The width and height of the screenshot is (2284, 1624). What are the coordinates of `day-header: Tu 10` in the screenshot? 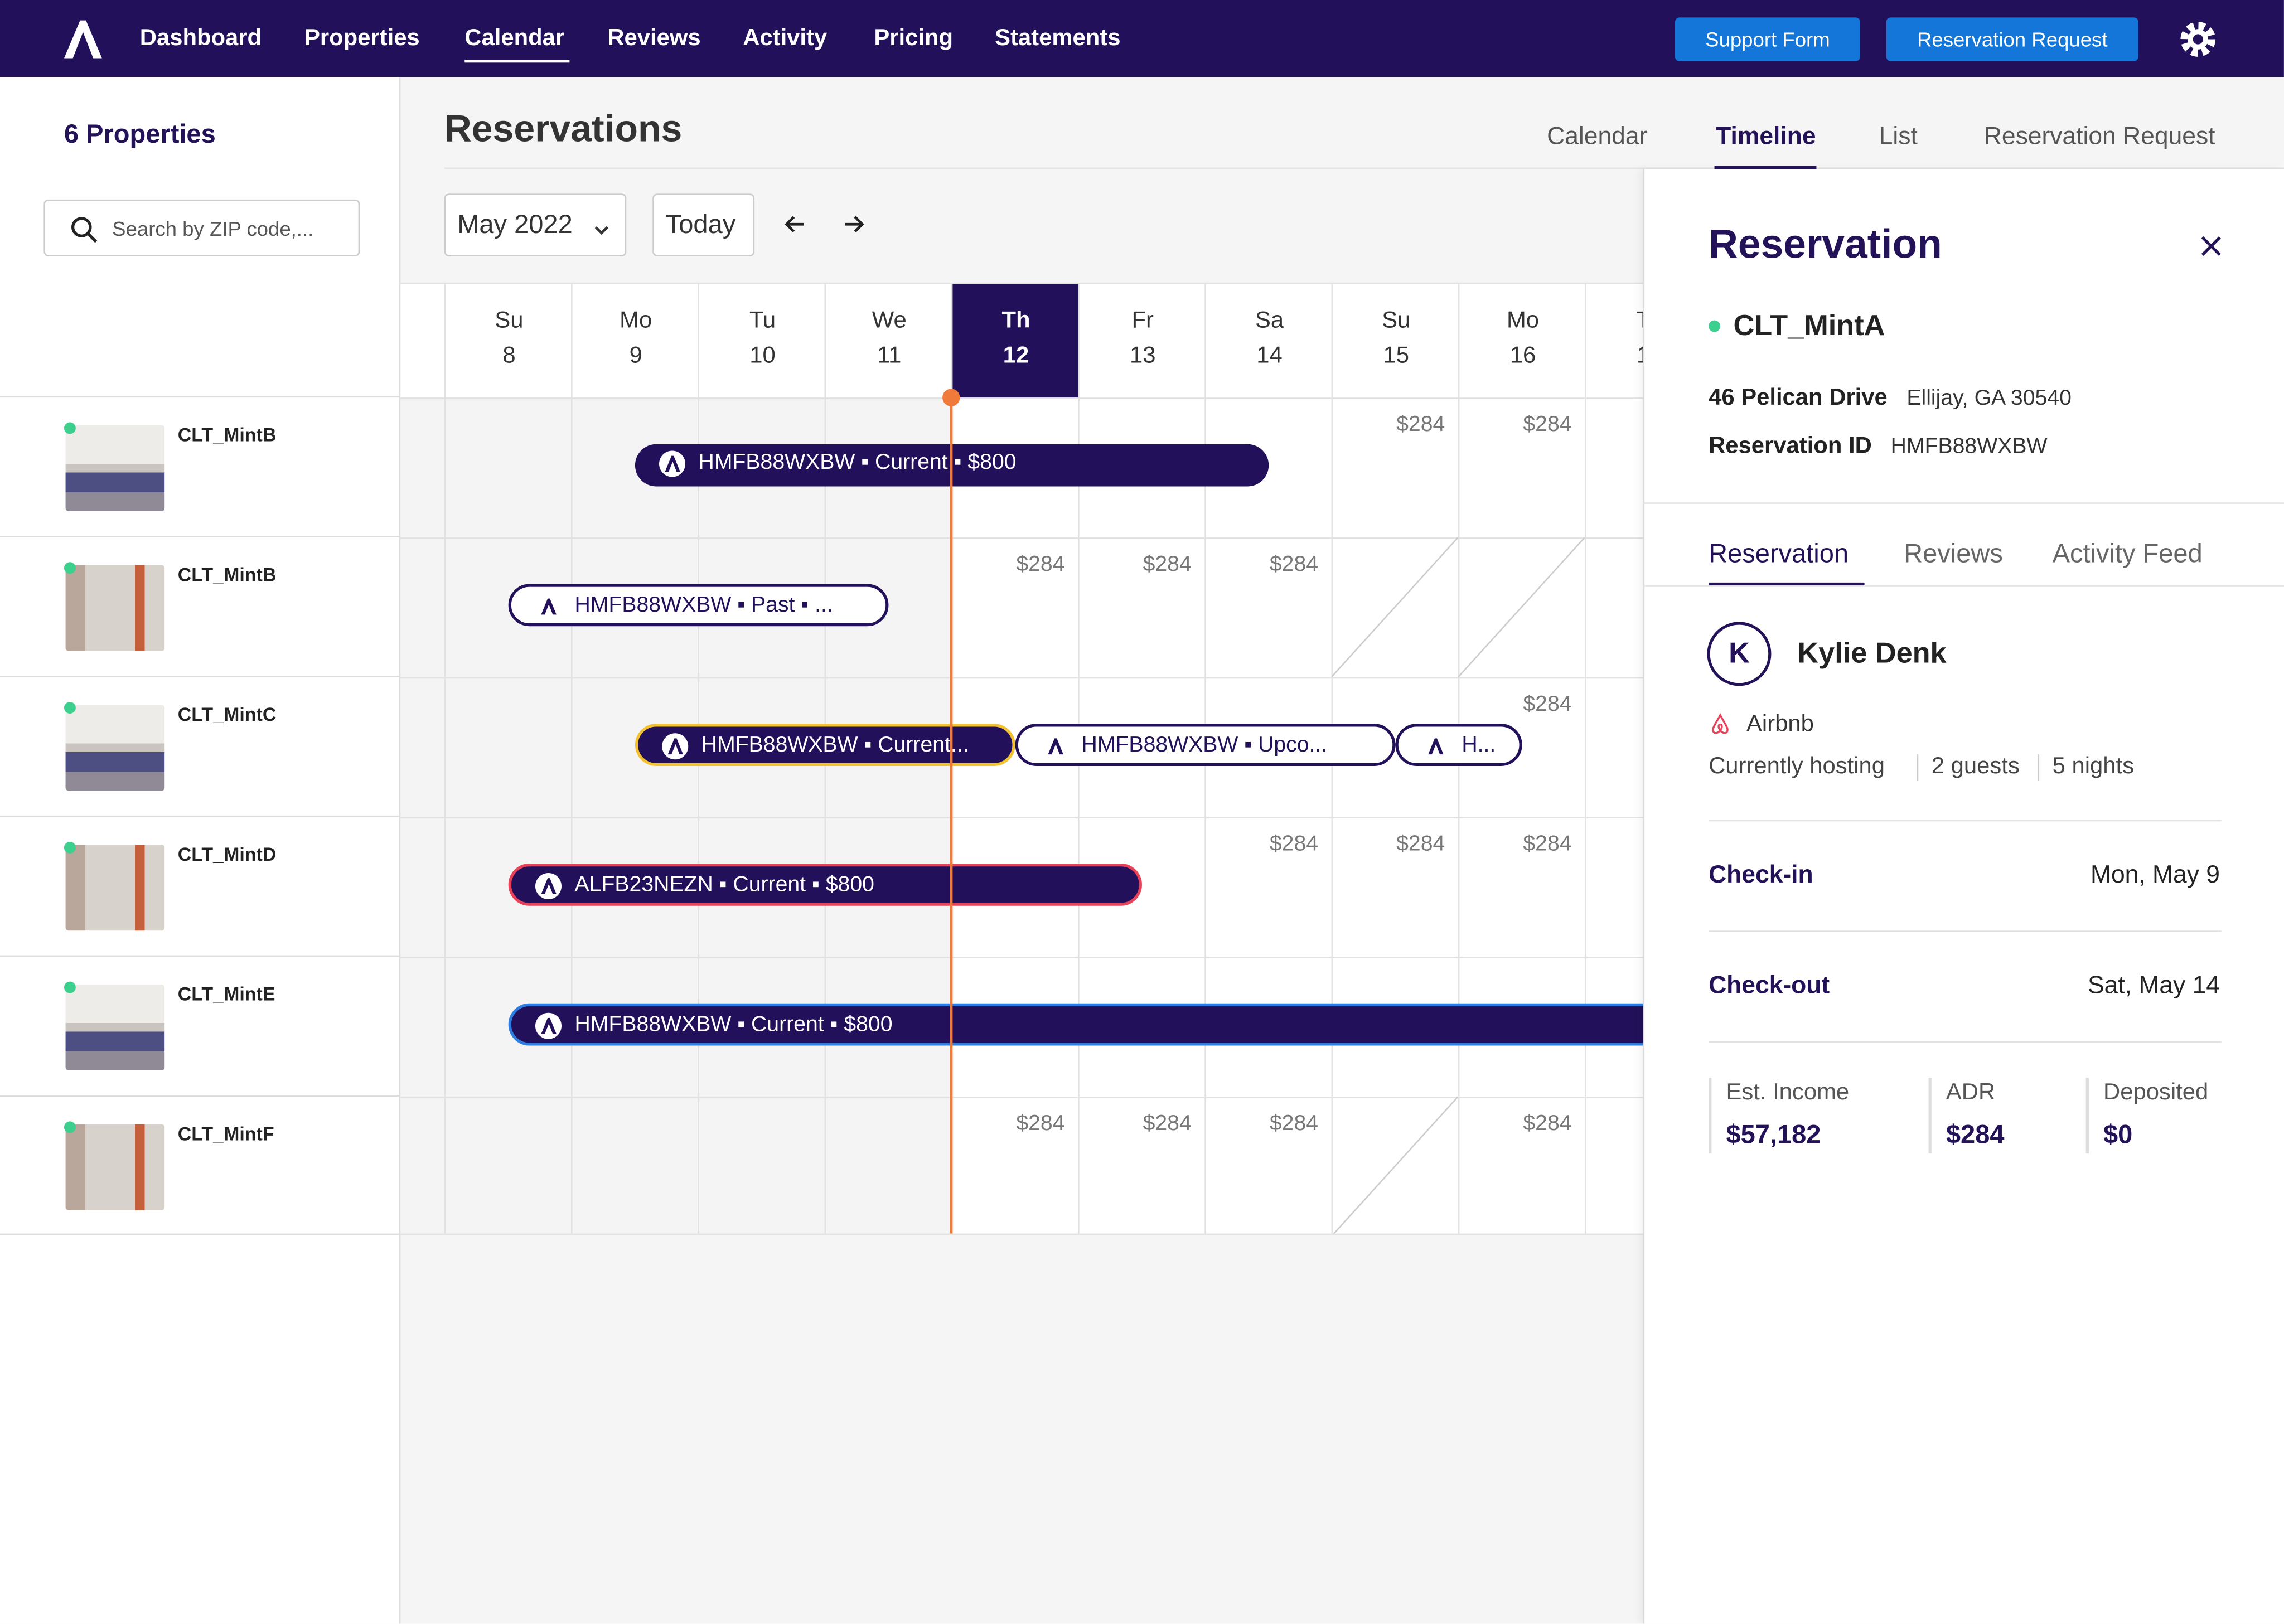 It's located at (761, 341).